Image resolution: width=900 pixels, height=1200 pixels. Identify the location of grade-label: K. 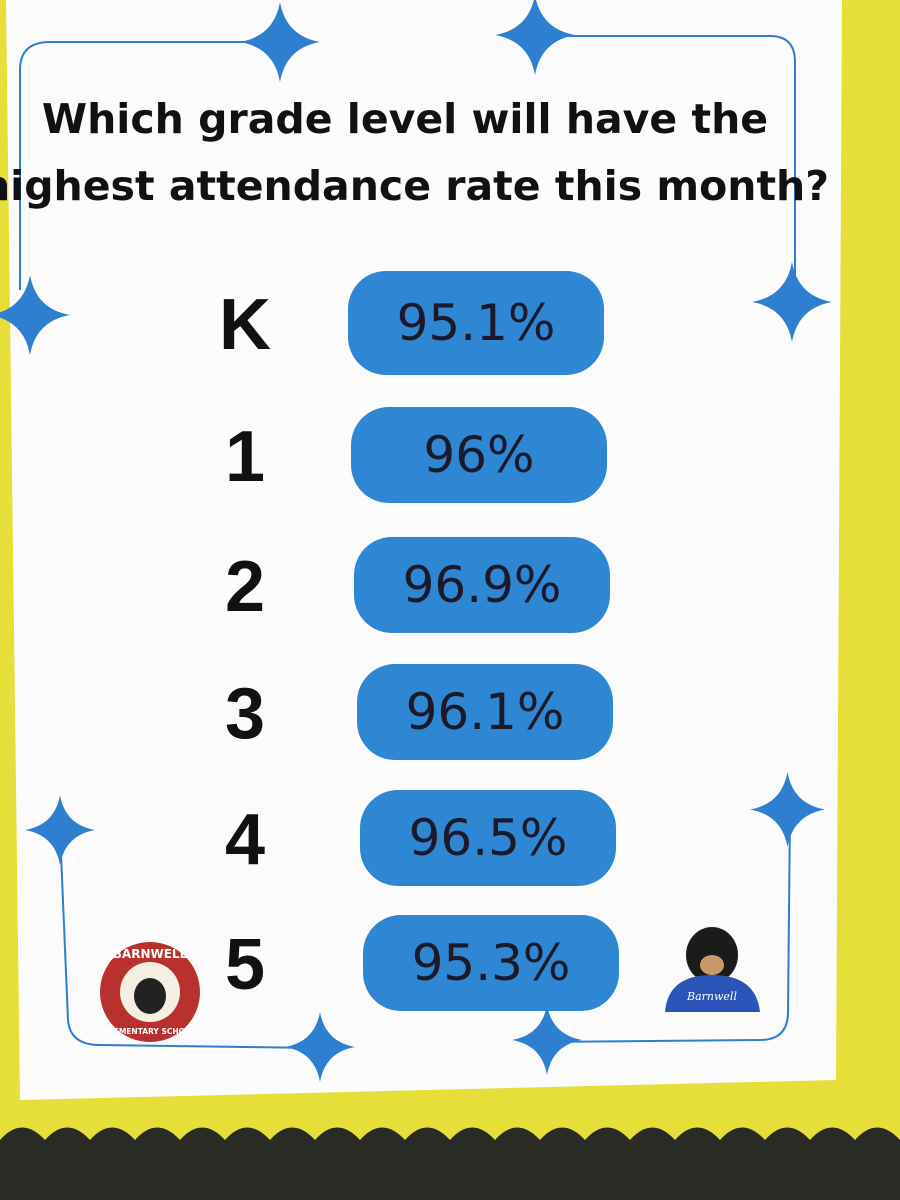
(245, 325).